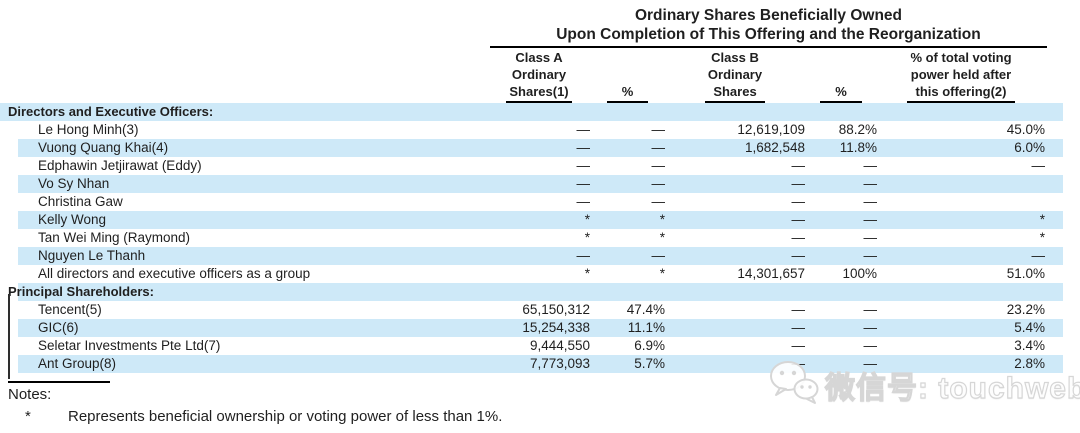  I want to click on row-label: Seletar Investments Pte Ltd(7), so click(129, 345).